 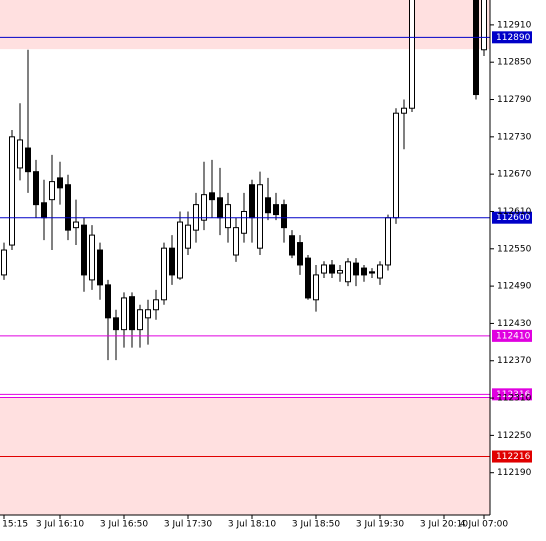 What do you see at coordinates (245, 25) in the screenshot?
I see `zone` at bounding box center [245, 25].